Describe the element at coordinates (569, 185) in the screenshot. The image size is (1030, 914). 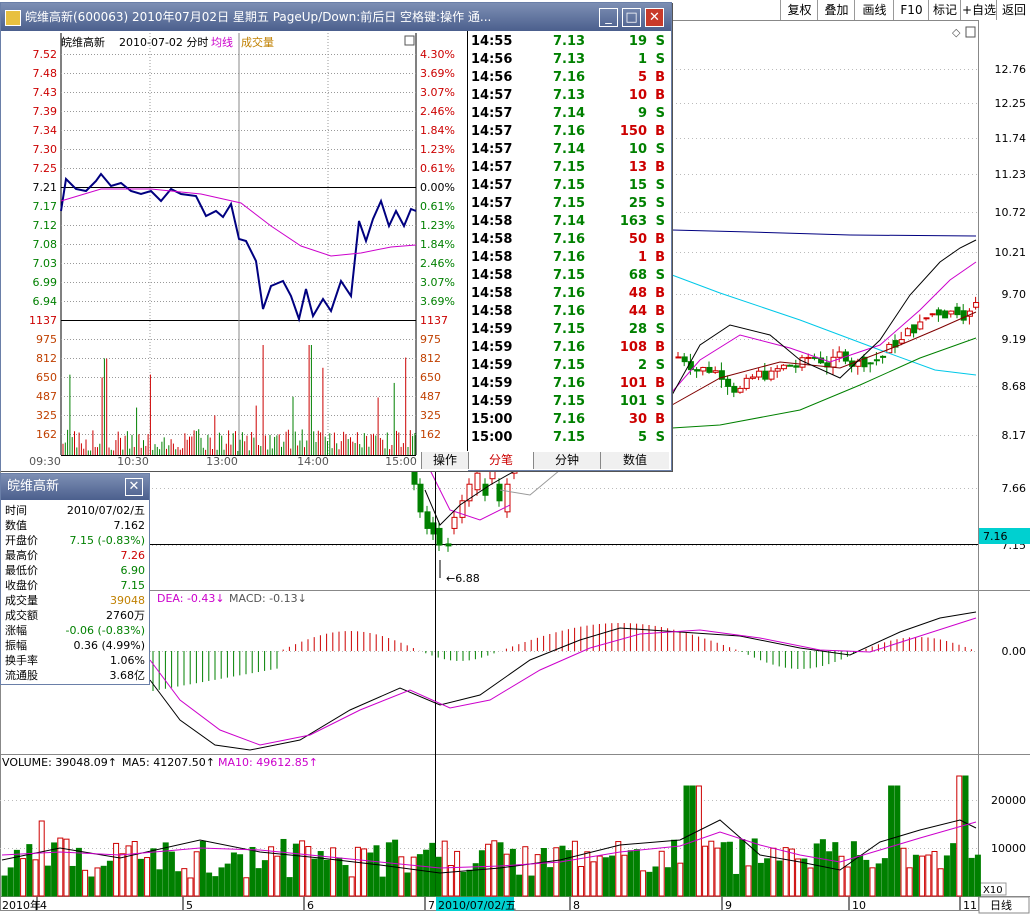
I see `tick-price: 7.15` at that location.